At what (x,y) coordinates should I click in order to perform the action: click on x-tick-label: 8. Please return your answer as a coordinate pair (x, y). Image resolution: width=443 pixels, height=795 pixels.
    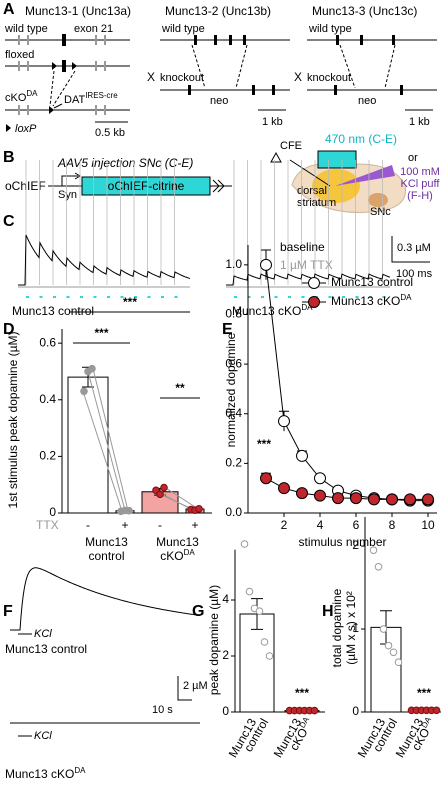
    Looking at the image, I should click on (392, 525).